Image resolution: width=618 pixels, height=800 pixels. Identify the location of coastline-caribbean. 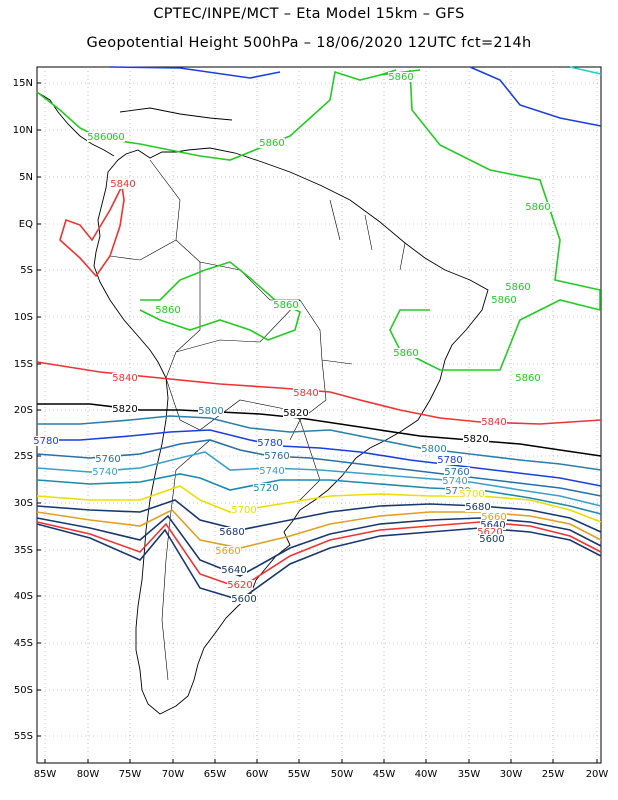
(176, 114).